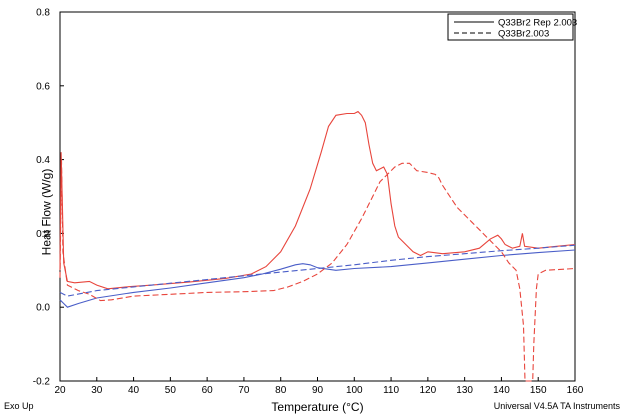 The width and height of the screenshot is (628, 415). I want to click on y-axis-ticks: -0.2 0.0 0.2 0.4 0.6 0.8, so click(48, 198).